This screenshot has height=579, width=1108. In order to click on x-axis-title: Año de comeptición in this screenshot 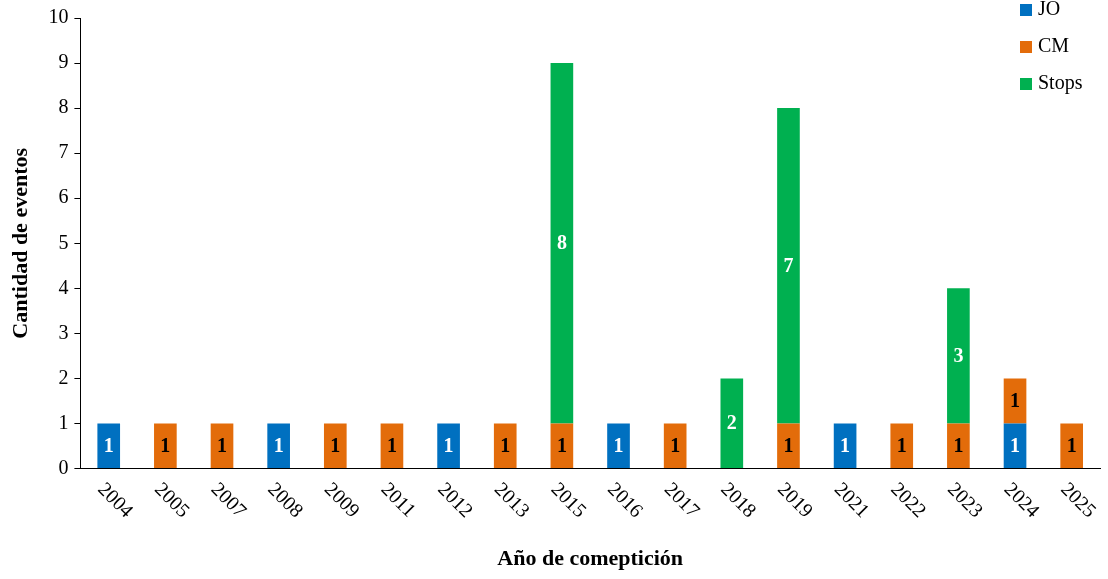, I will do `click(590, 558)`.